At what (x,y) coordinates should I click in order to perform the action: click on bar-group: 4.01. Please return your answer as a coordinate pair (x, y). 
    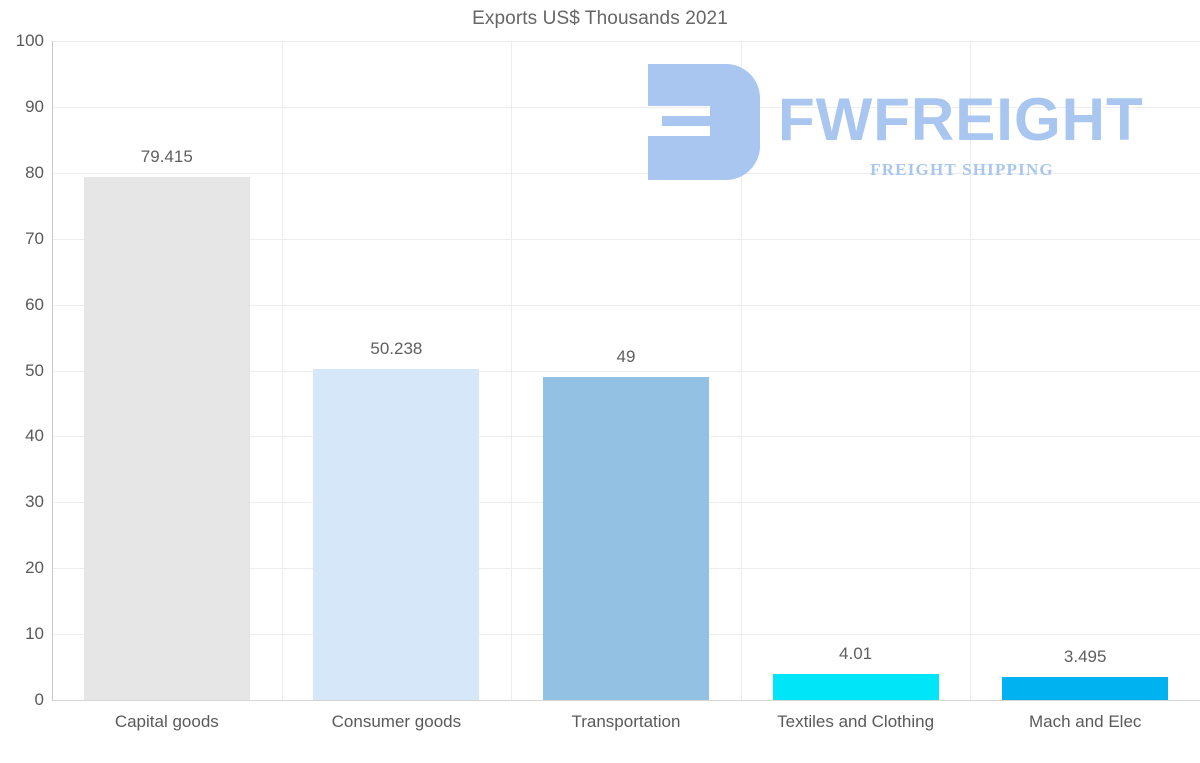
    Looking at the image, I should click on (855, 370).